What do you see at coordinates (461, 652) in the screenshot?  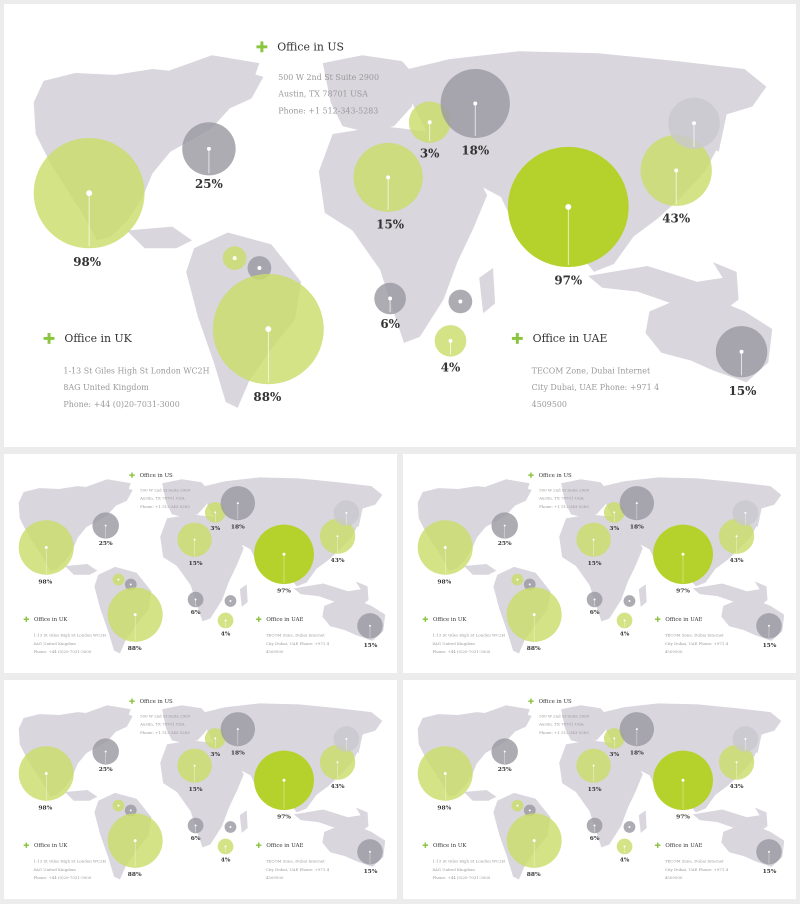 I see `address-line: Phone: +44 (0)20-7031-3000` at bounding box center [461, 652].